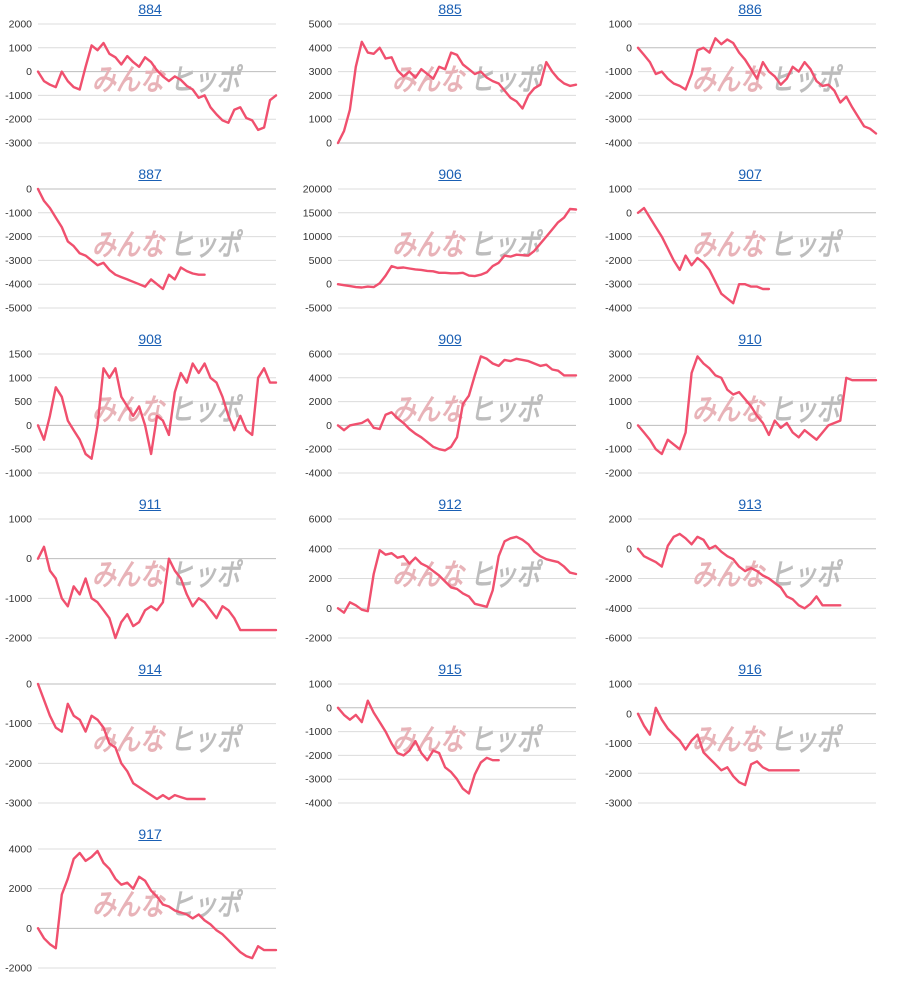 The height and width of the screenshot is (990, 900). What do you see at coordinates (150, 339) in the screenshot?
I see `chart-title-link: 908` at bounding box center [150, 339].